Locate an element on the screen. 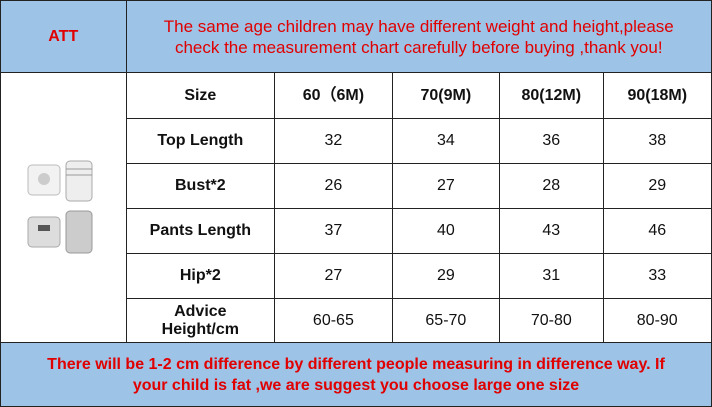 This screenshot has height=407, width=712. cell: 43 is located at coordinates (551, 231).